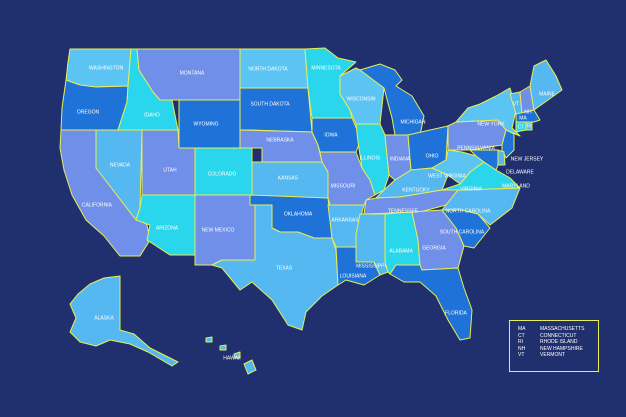 The width and height of the screenshot is (626, 417). I want to click on label-florida: FLORIDA, so click(456, 313).